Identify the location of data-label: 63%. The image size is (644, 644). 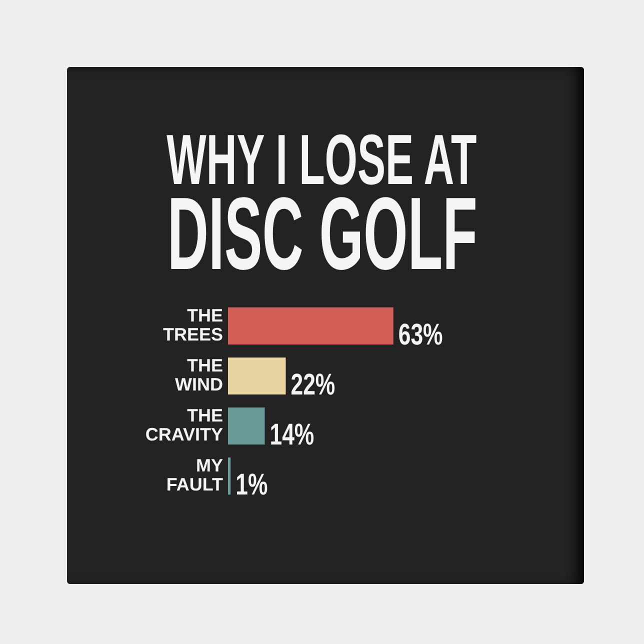
(420, 334).